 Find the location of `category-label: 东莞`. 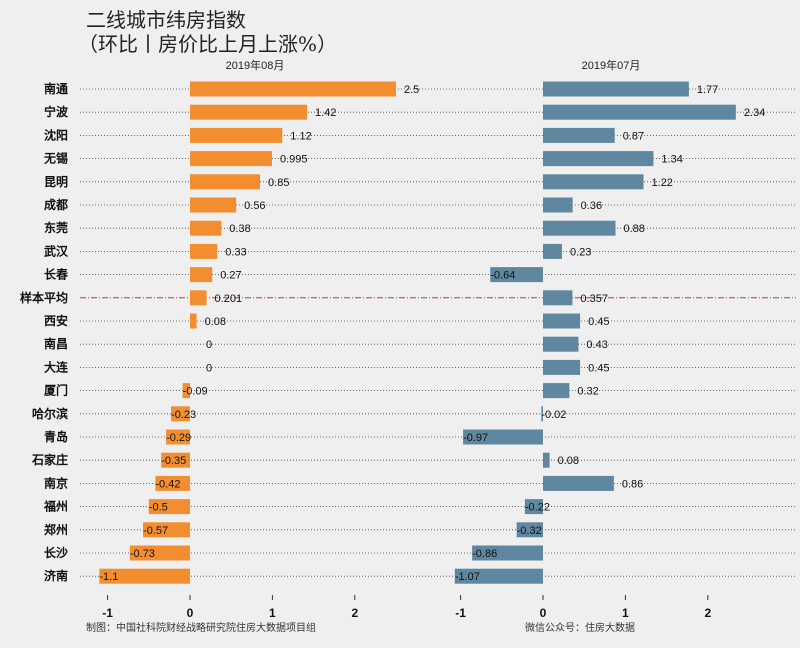

category-label: 东莞 is located at coordinates (56, 227).